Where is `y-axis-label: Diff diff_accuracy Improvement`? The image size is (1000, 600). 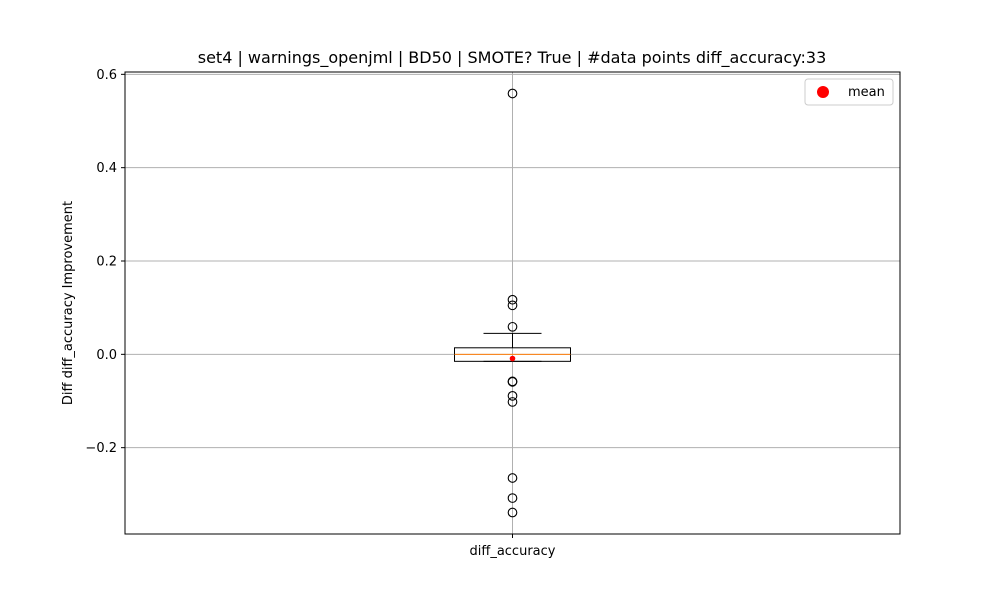 y-axis-label: Diff diff_accuracy Improvement is located at coordinates (68, 303).